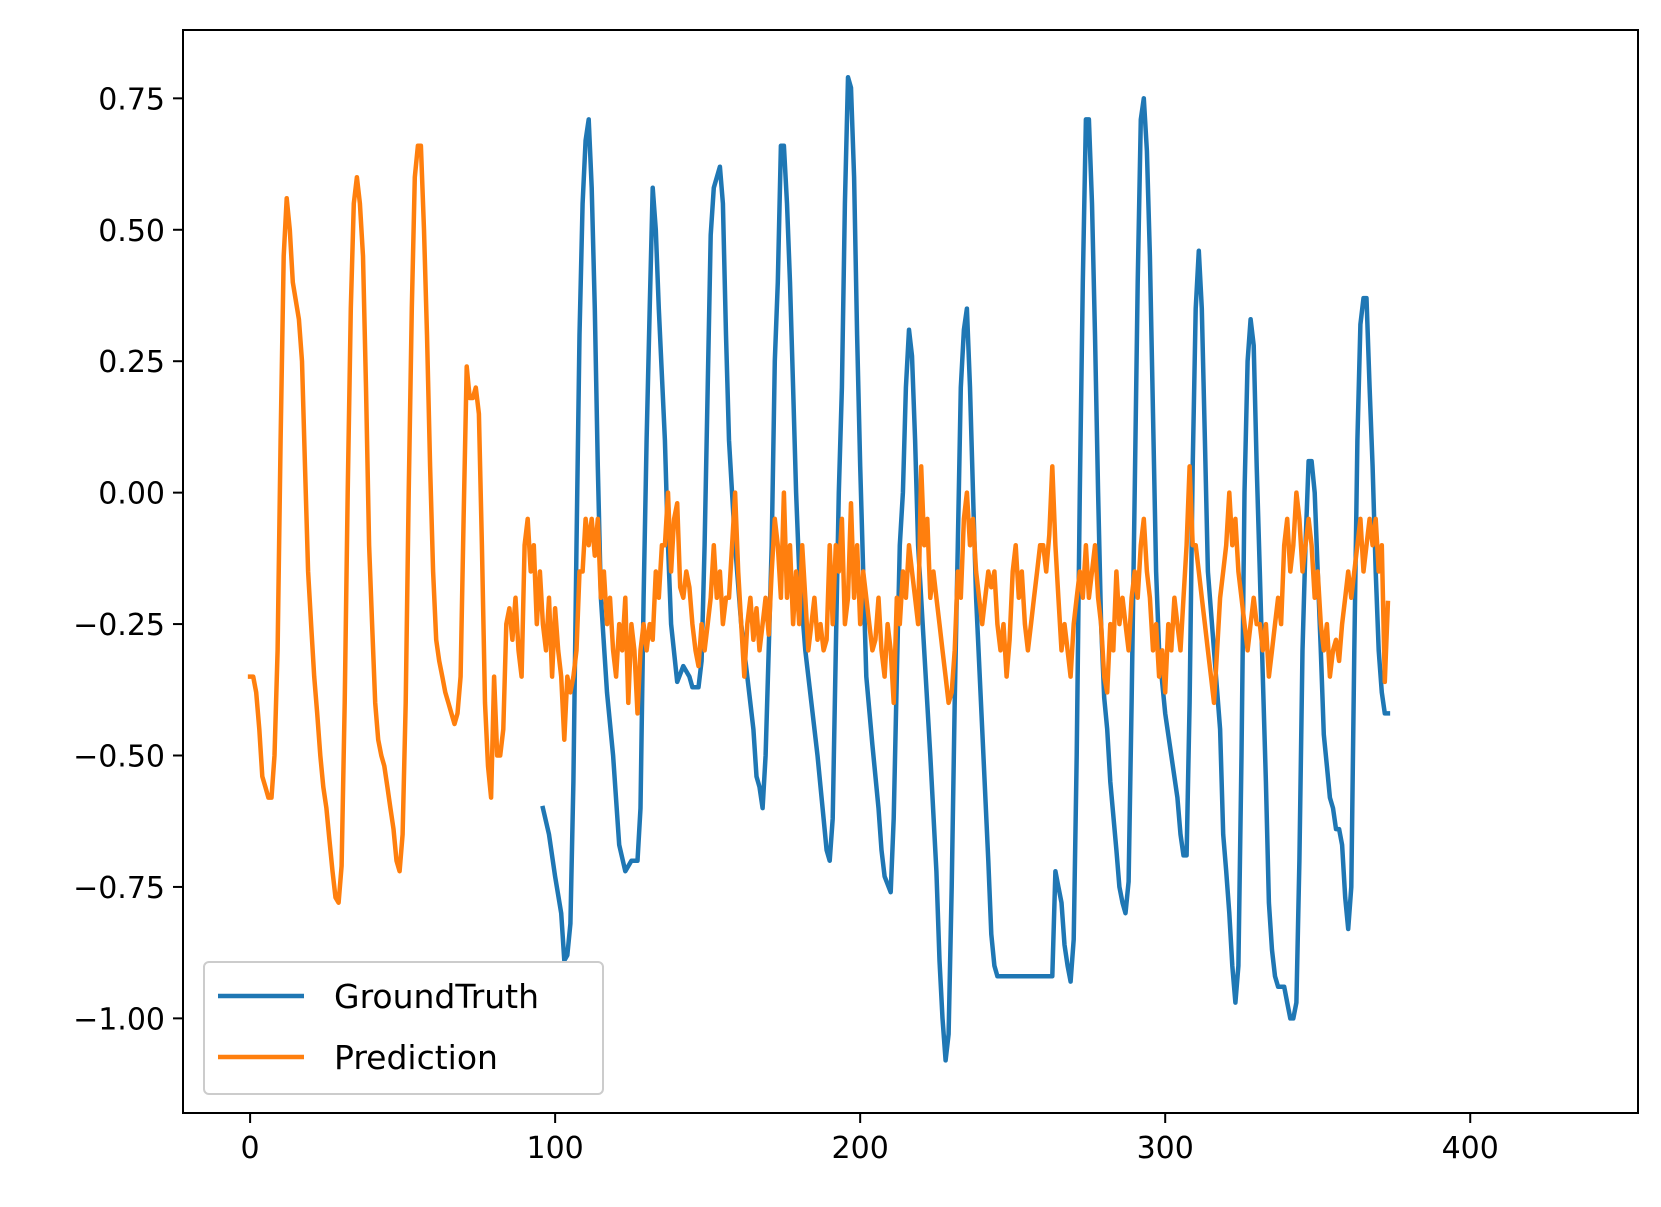  Describe the element at coordinates (416, 1057) in the screenshot. I see `legend-label-prediction: Prediction` at that location.